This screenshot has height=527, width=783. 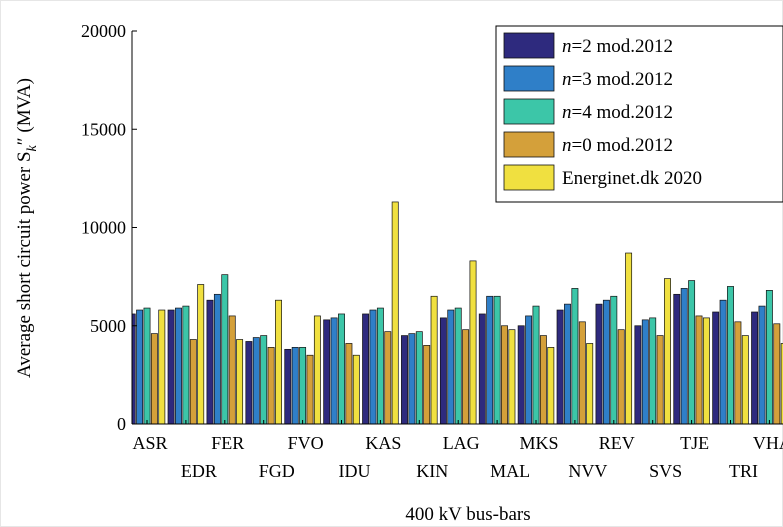 What do you see at coordinates (432, 471) in the screenshot?
I see `x-tick-label-kin: KIN` at bounding box center [432, 471].